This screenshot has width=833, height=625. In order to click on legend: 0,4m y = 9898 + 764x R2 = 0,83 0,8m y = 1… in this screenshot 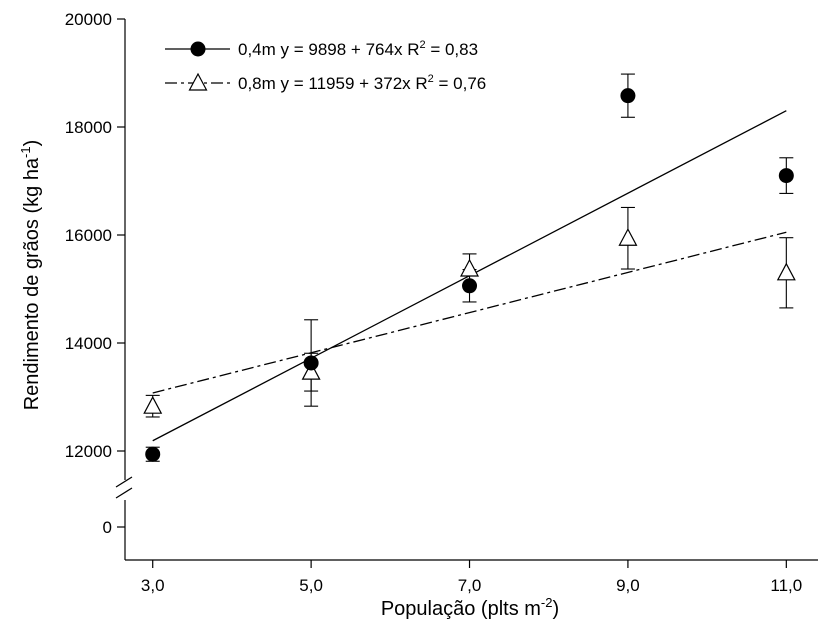, I will do `click(325, 66)`.